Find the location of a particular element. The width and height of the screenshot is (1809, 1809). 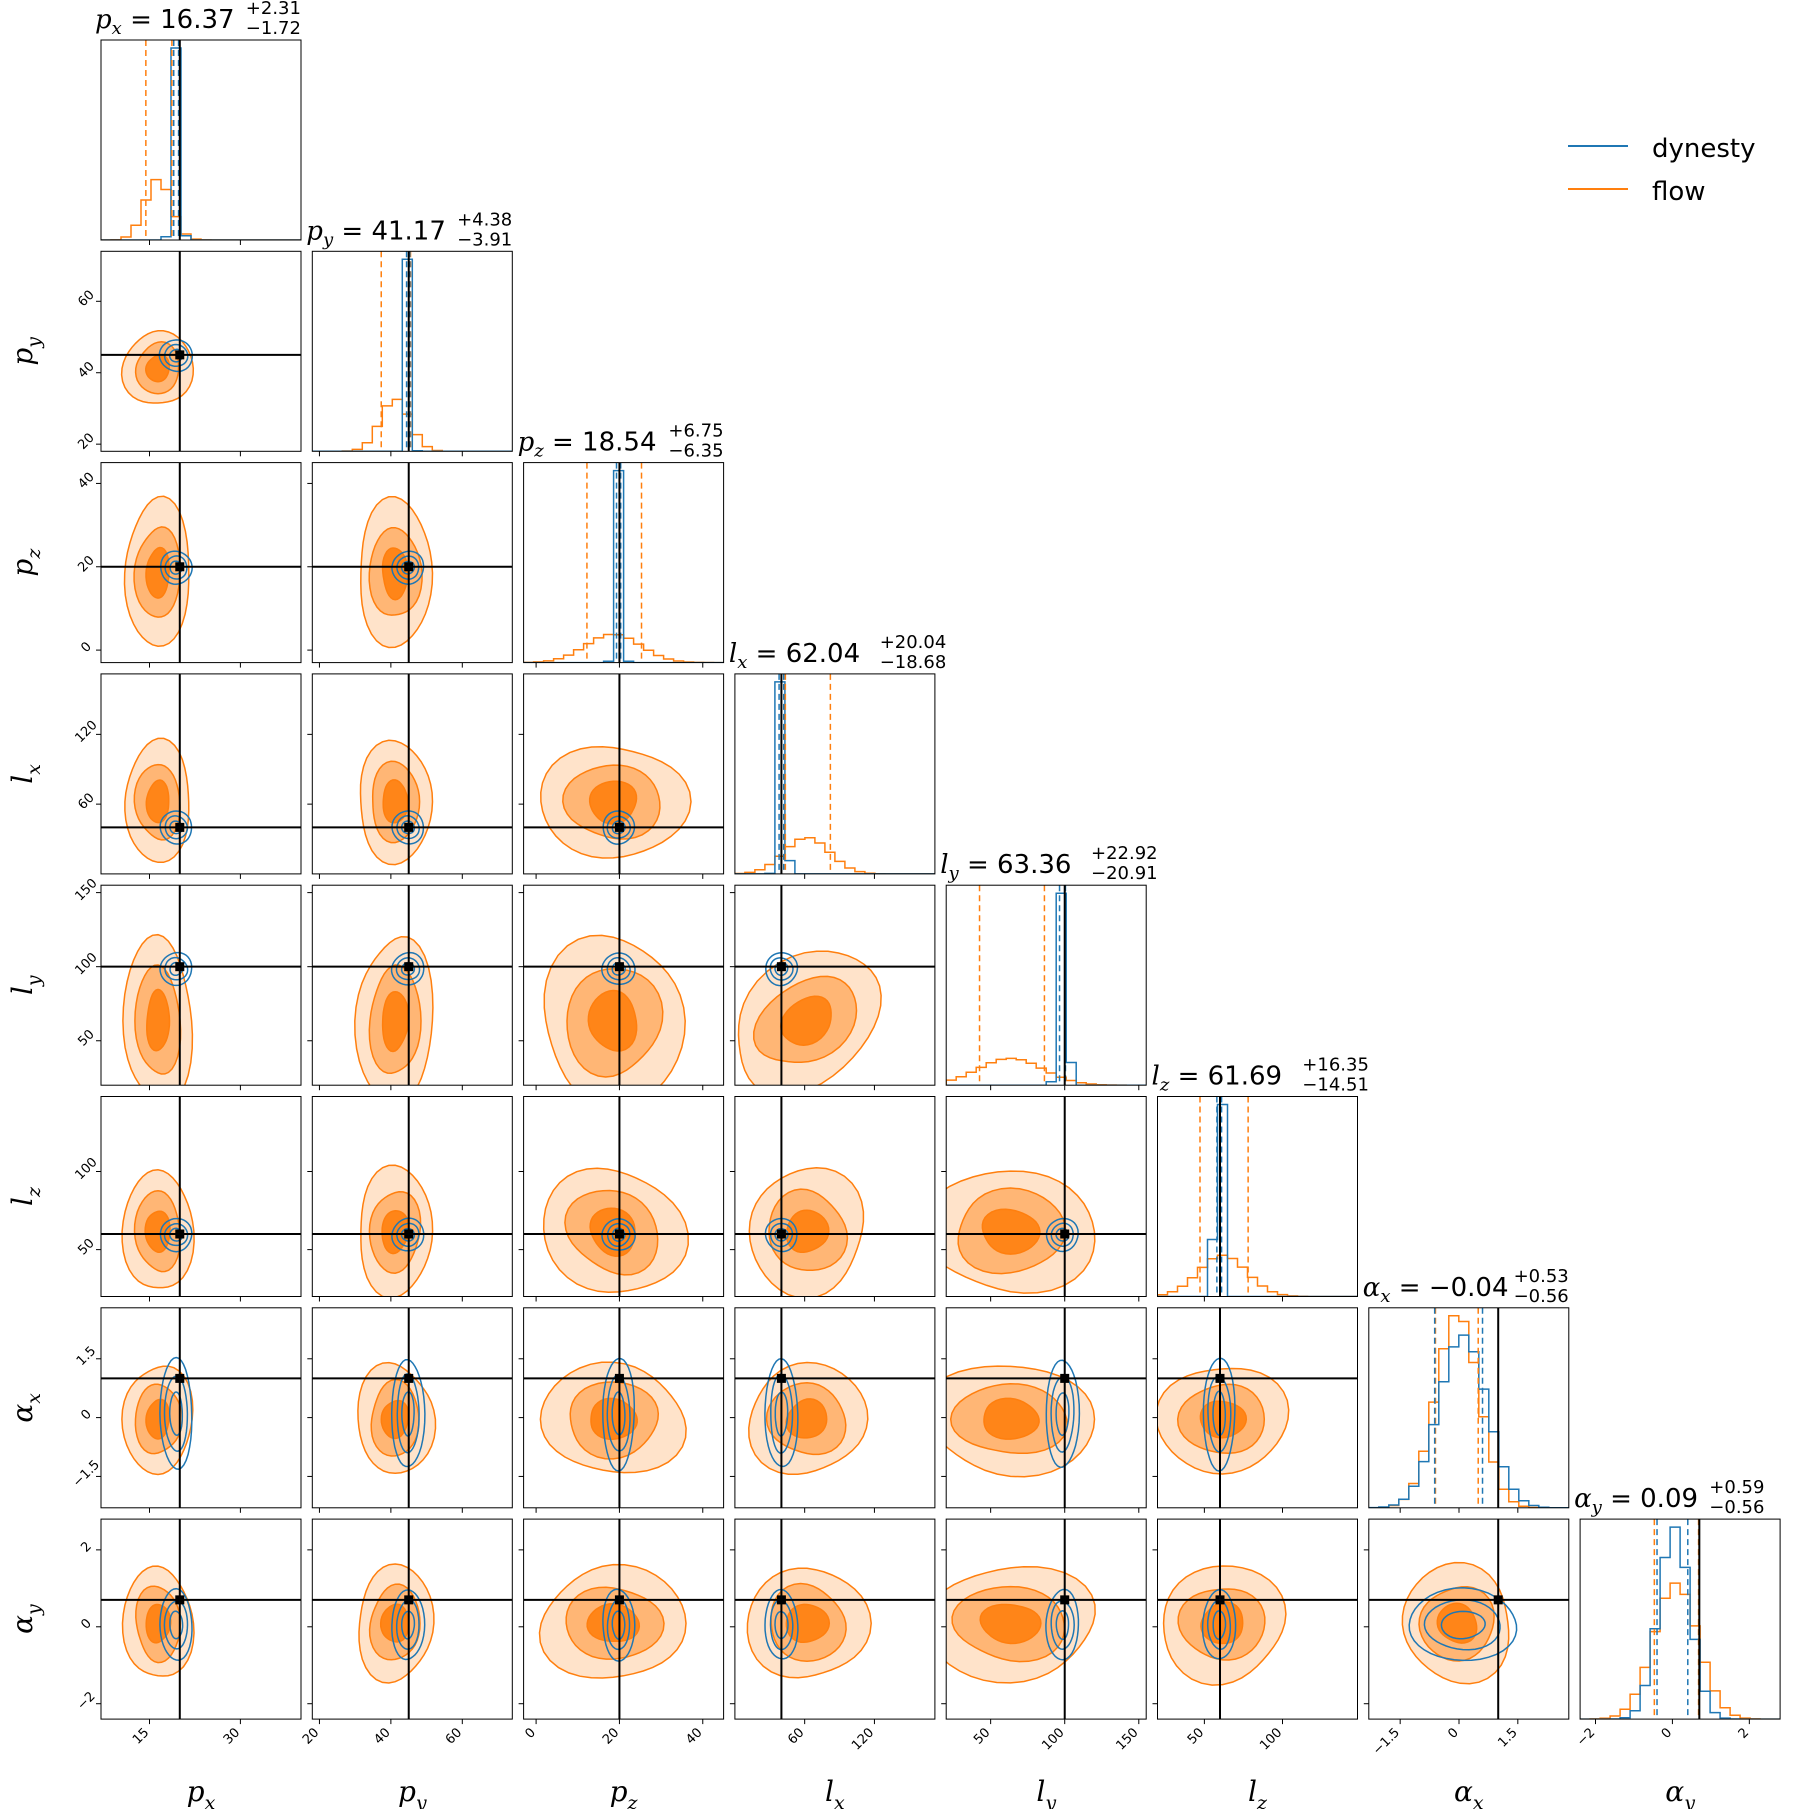

contour-dynesty-ax-ay is located at coordinates (1462, 1625).